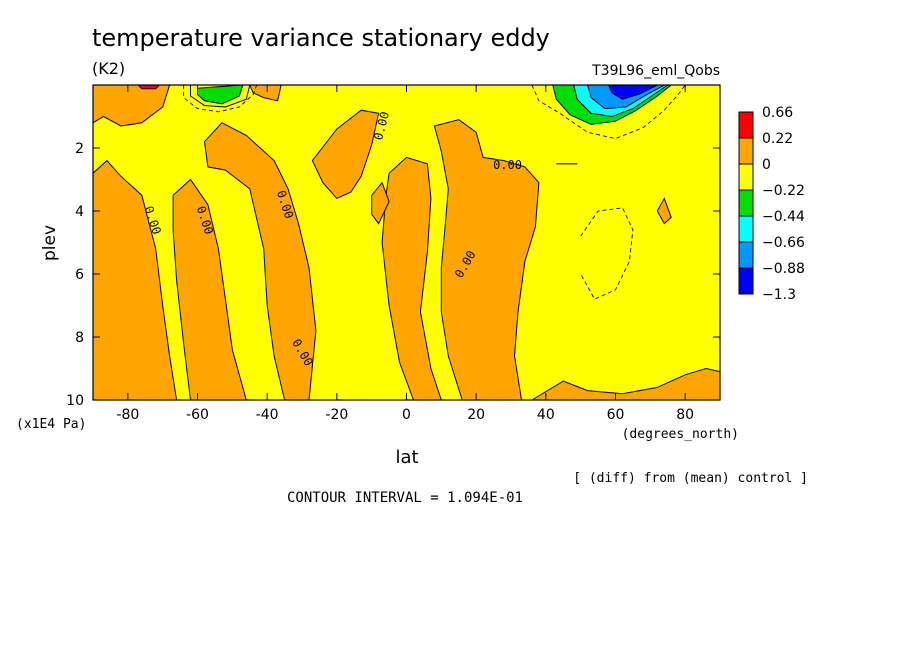  Describe the element at coordinates (405, 498) in the screenshot. I see `contour-interval: CONTOUR INTERVAL = 1.094E-01` at that location.